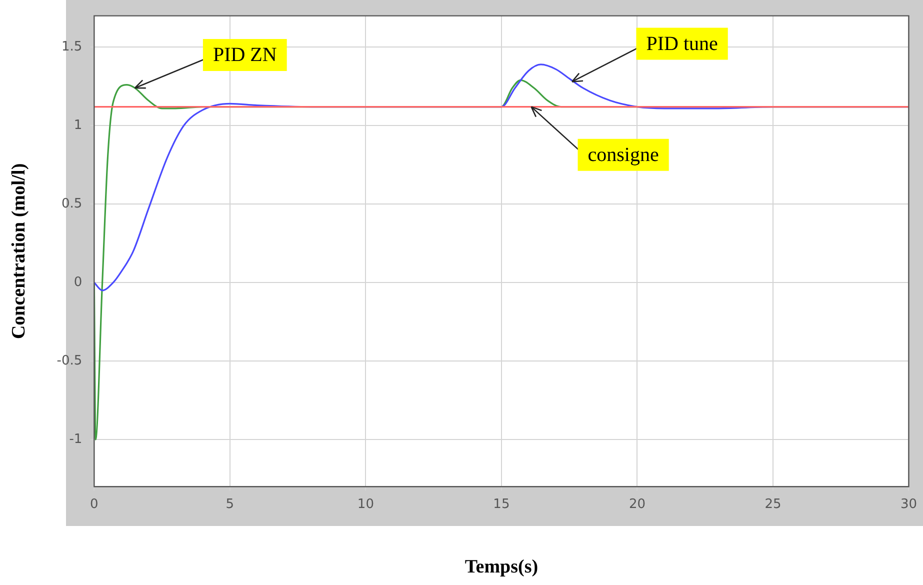 This screenshot has height=585, width=923. Describe the element at coordinates (71, 204) in the screenshot. I see `y-tick-label: 0.5` at that location.